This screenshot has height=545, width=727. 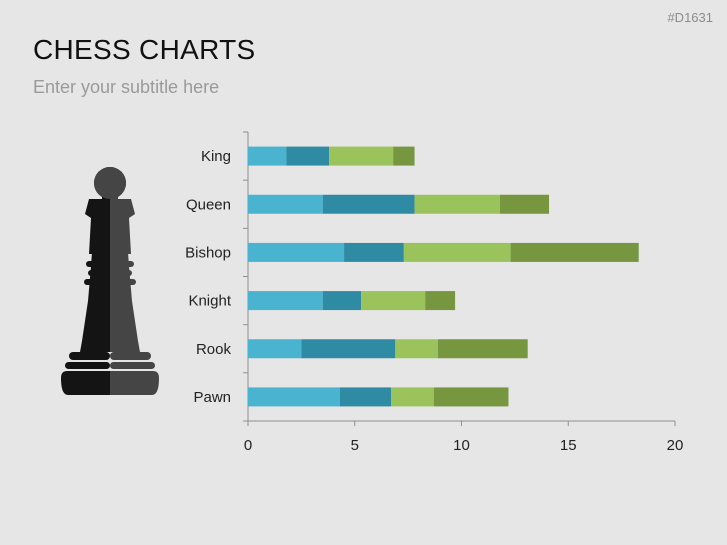 I want to click on slide-id: #D1631, so click(x=690, y=17).